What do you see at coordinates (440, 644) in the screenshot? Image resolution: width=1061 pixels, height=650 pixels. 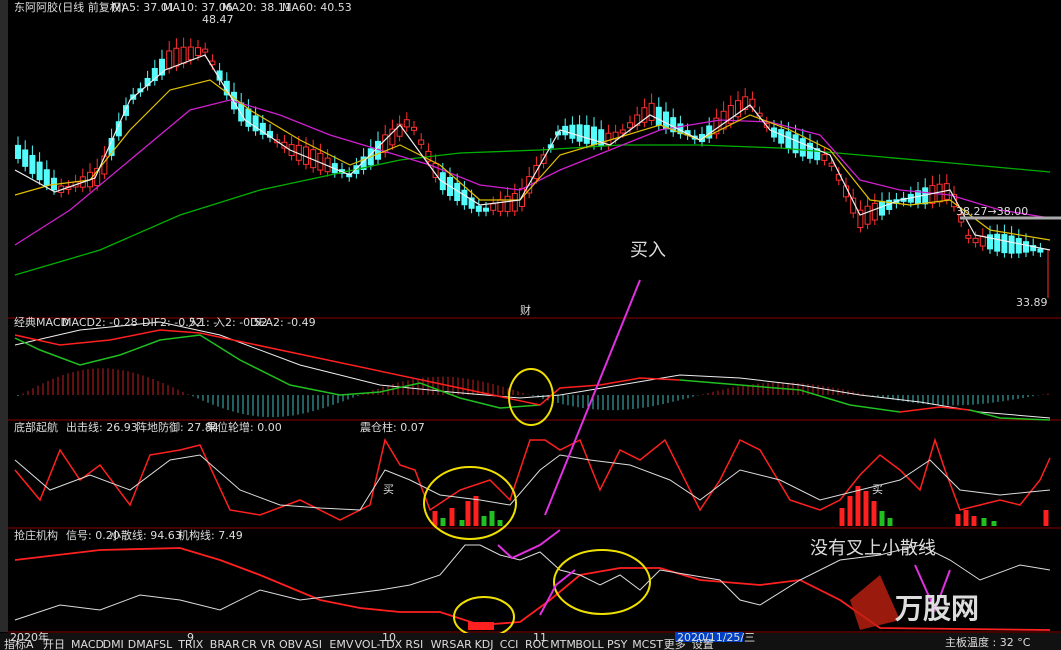 I see `indicator-tab: WR` at bounding box center [440, 644].